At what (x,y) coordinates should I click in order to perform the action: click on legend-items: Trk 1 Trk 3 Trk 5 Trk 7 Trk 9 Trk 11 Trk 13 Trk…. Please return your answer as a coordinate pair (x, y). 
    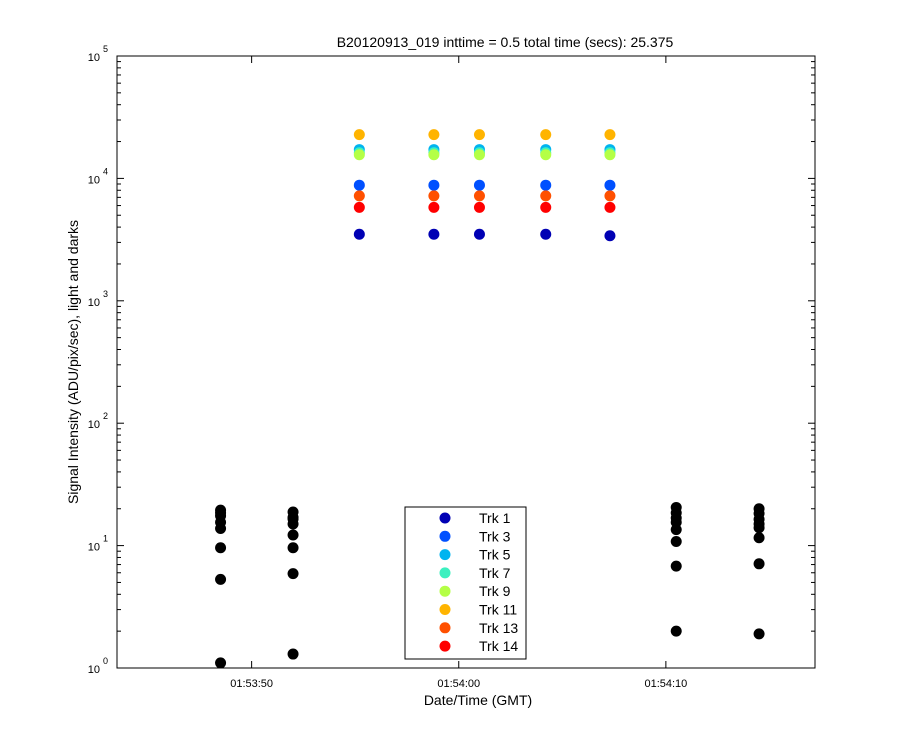
    Looking at the image, I should click on (478, 582).